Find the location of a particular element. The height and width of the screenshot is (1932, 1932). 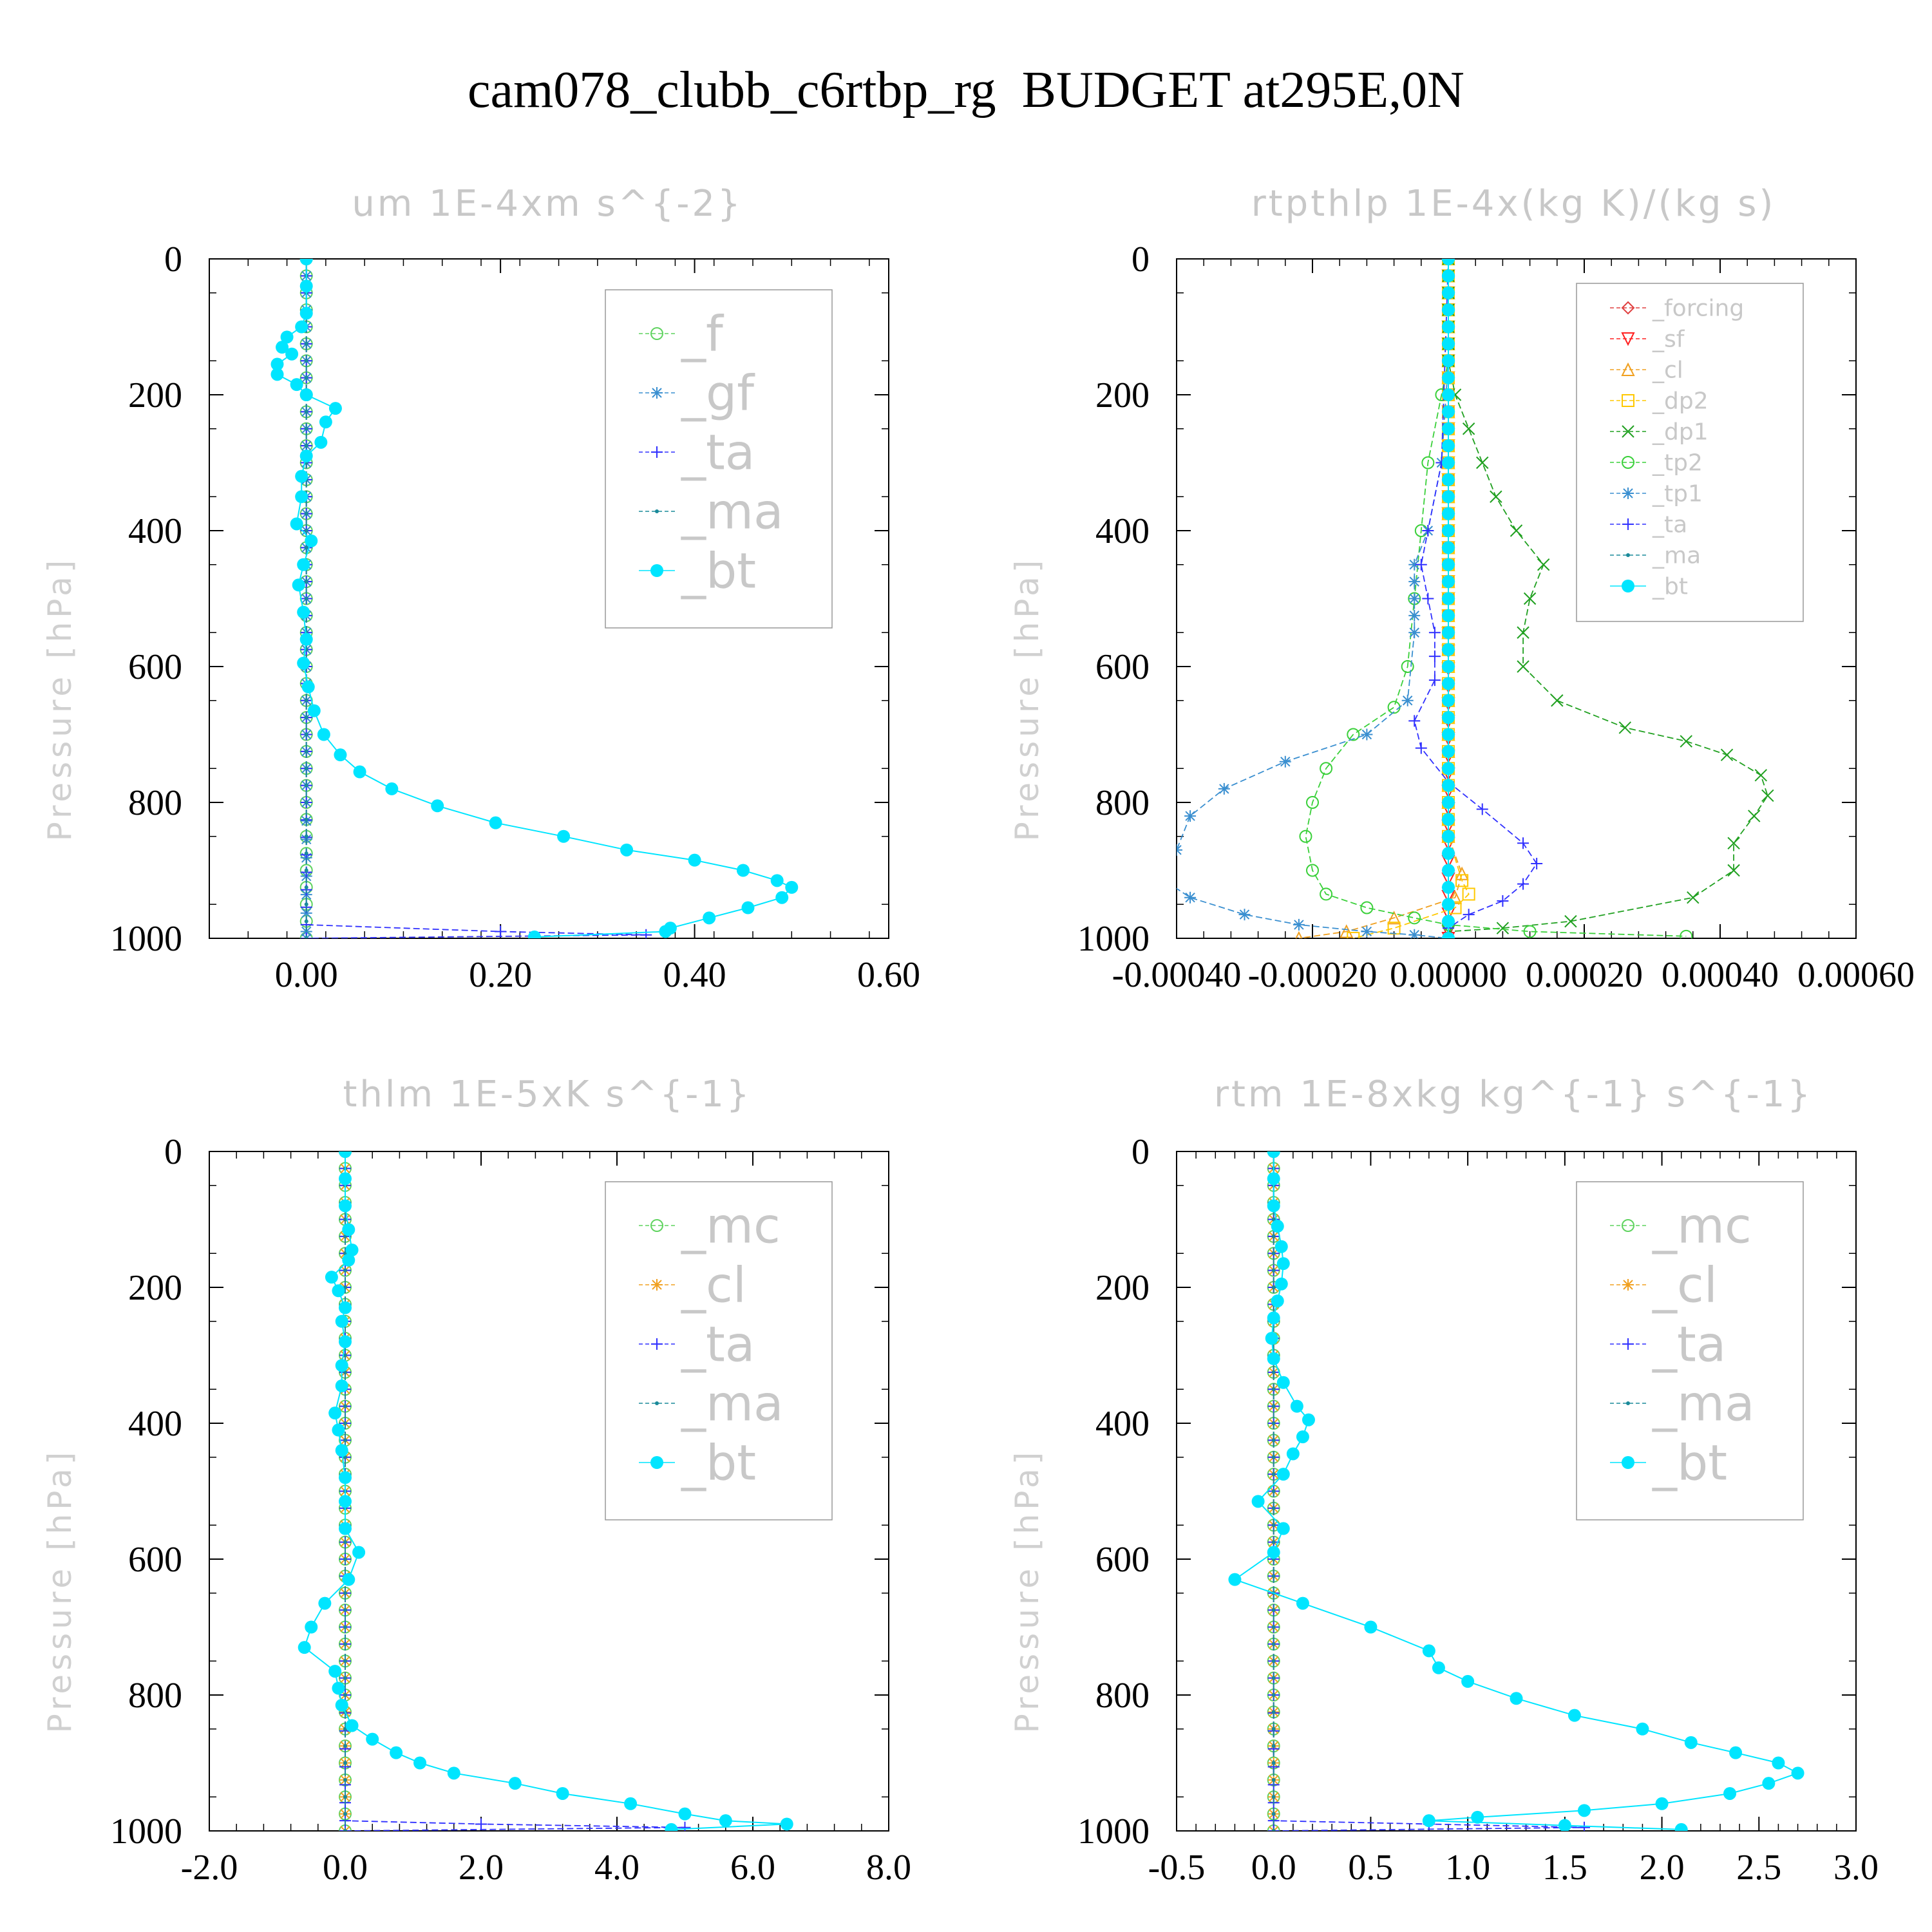

chart-title: rtpthlp 1E-4x(kg K)/(kg s) is located at coordinates (1513, 204).